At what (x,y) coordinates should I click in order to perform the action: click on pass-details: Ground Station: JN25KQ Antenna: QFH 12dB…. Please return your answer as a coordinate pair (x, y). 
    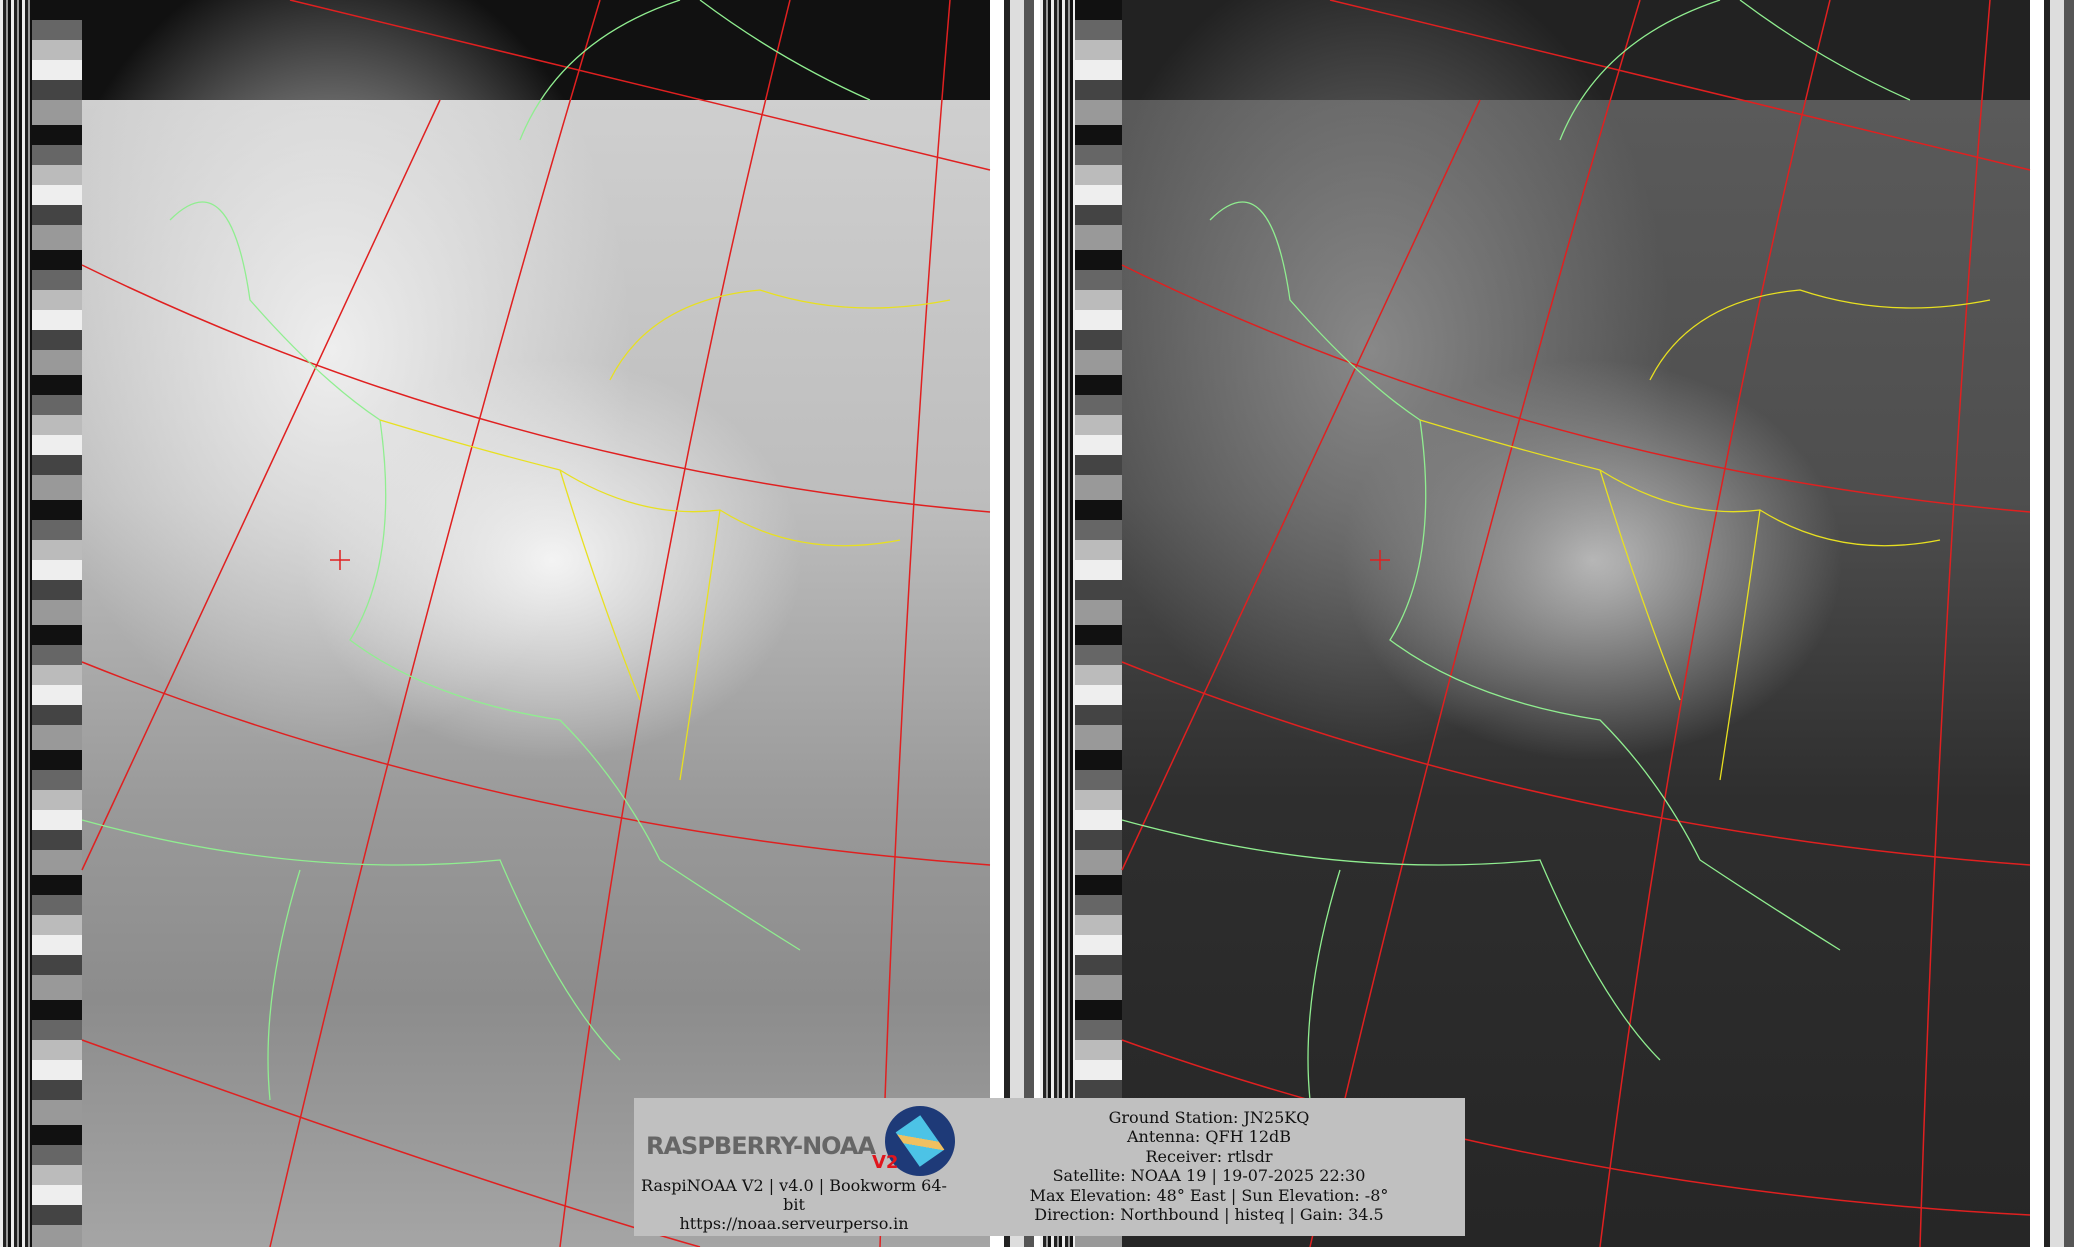
    Looking at the image, I should click on (1209, 1166).